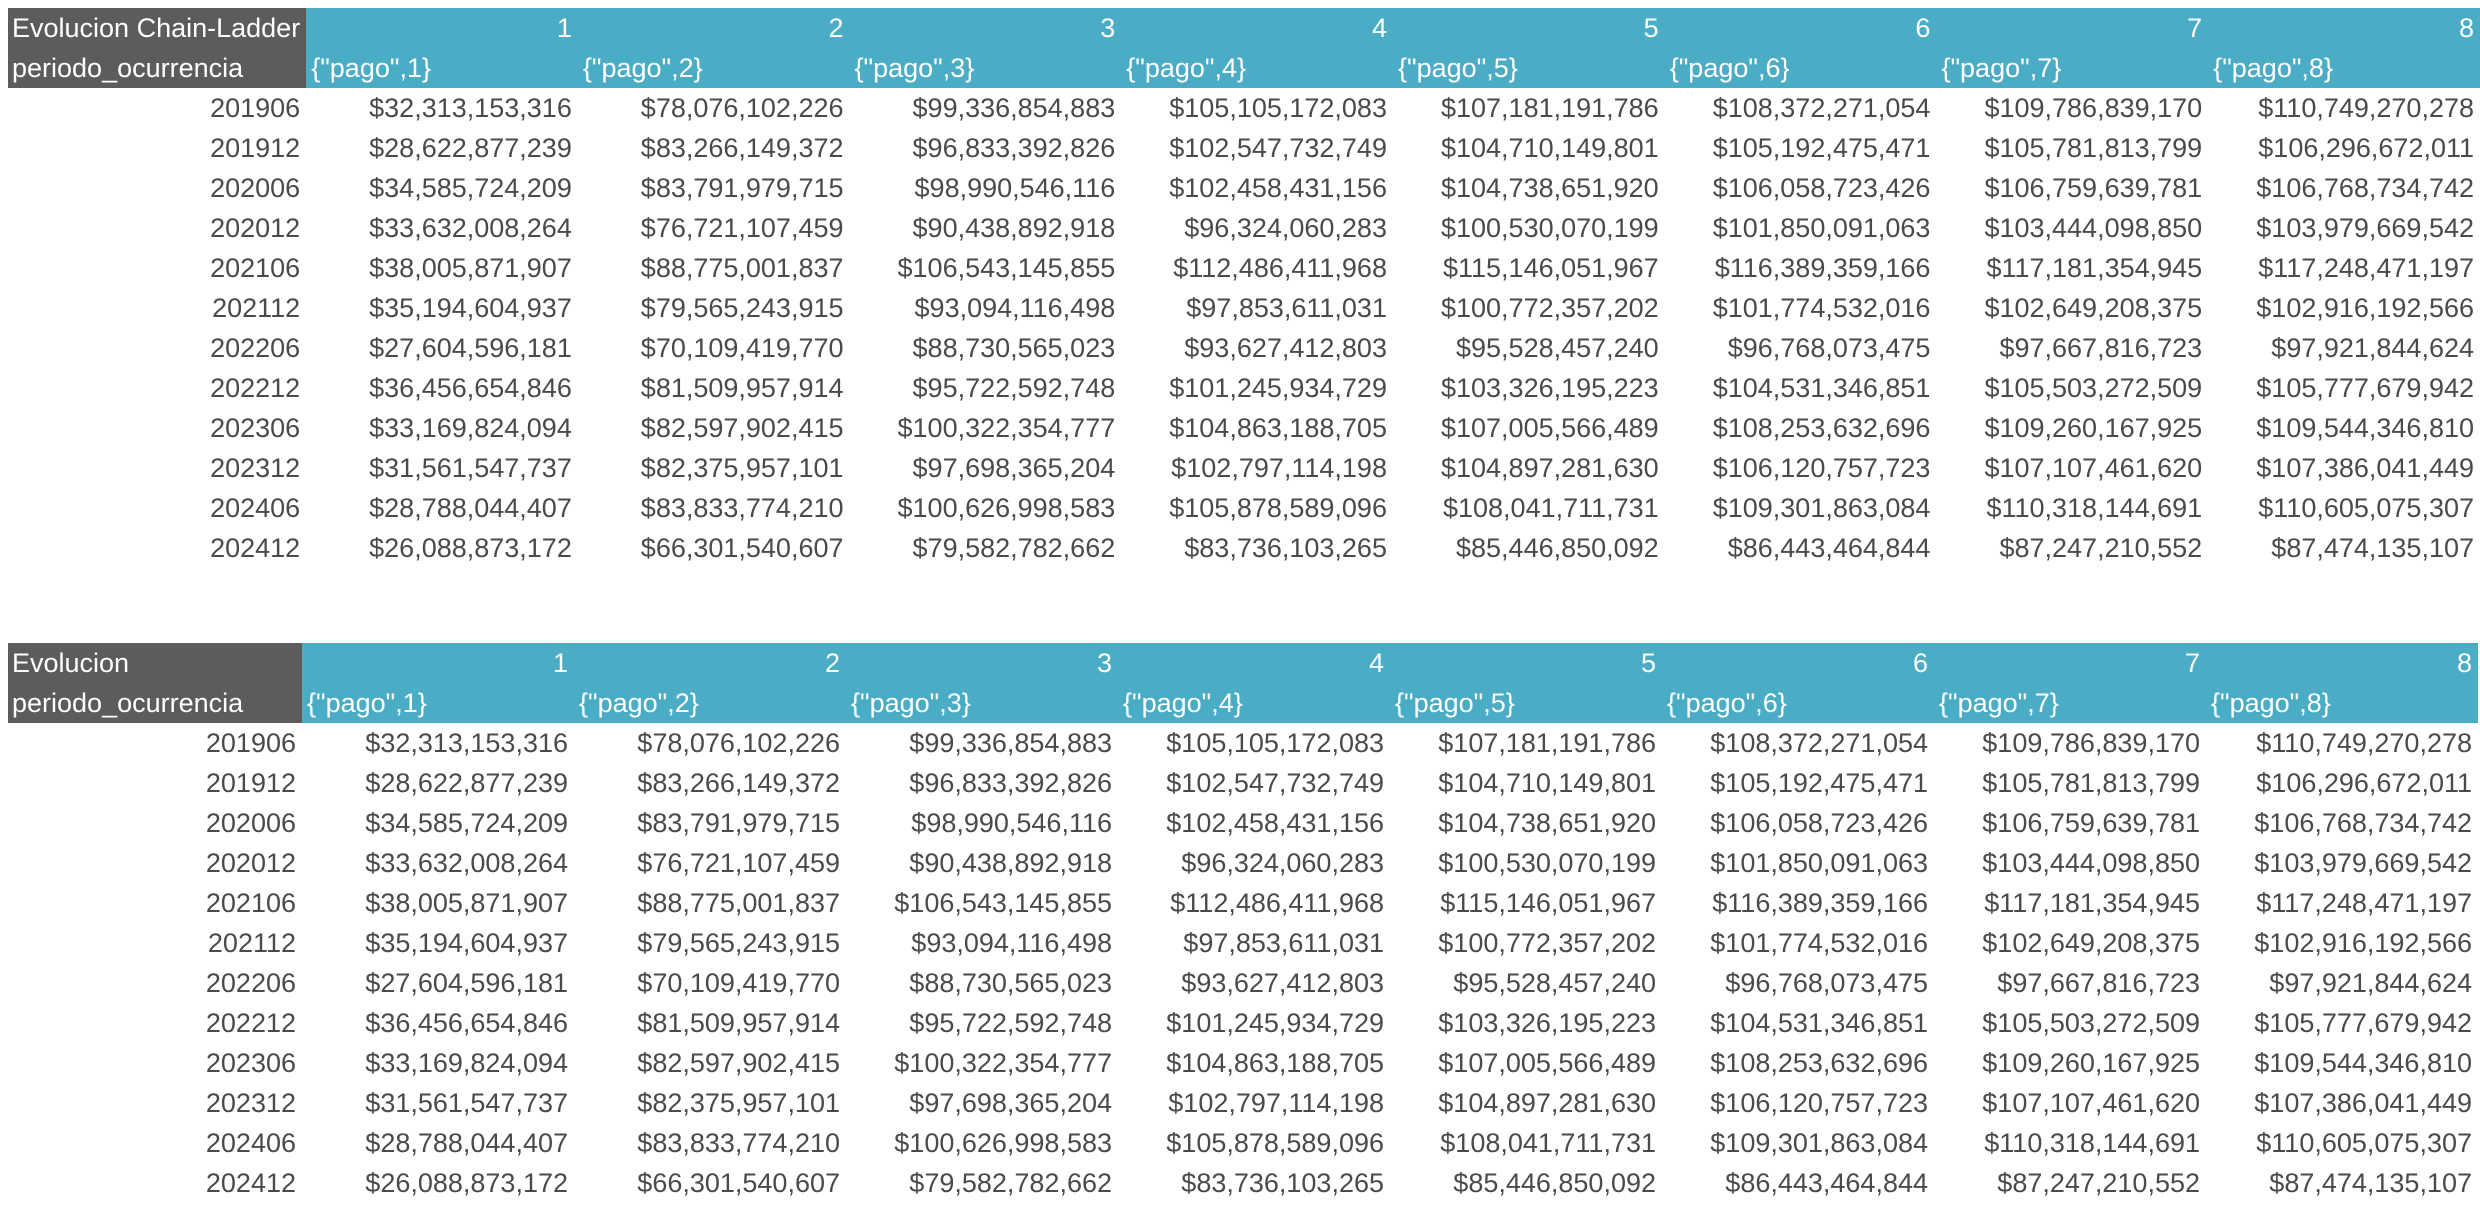 This screenshot has width=2480, height=1220. Describe the element at coordinates (1821, 108) in the screenshot. I see `table-cell: $108,372,271,054` at that location.